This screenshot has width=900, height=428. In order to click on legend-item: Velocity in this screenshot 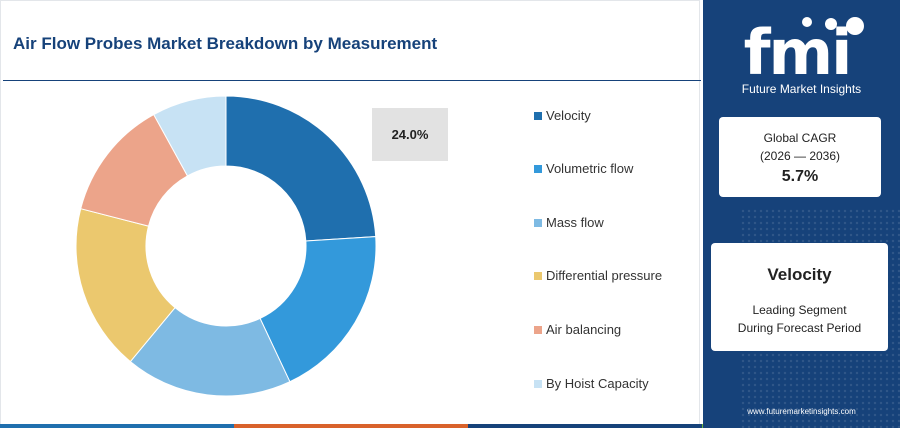, I will do `click(562, 115)`.